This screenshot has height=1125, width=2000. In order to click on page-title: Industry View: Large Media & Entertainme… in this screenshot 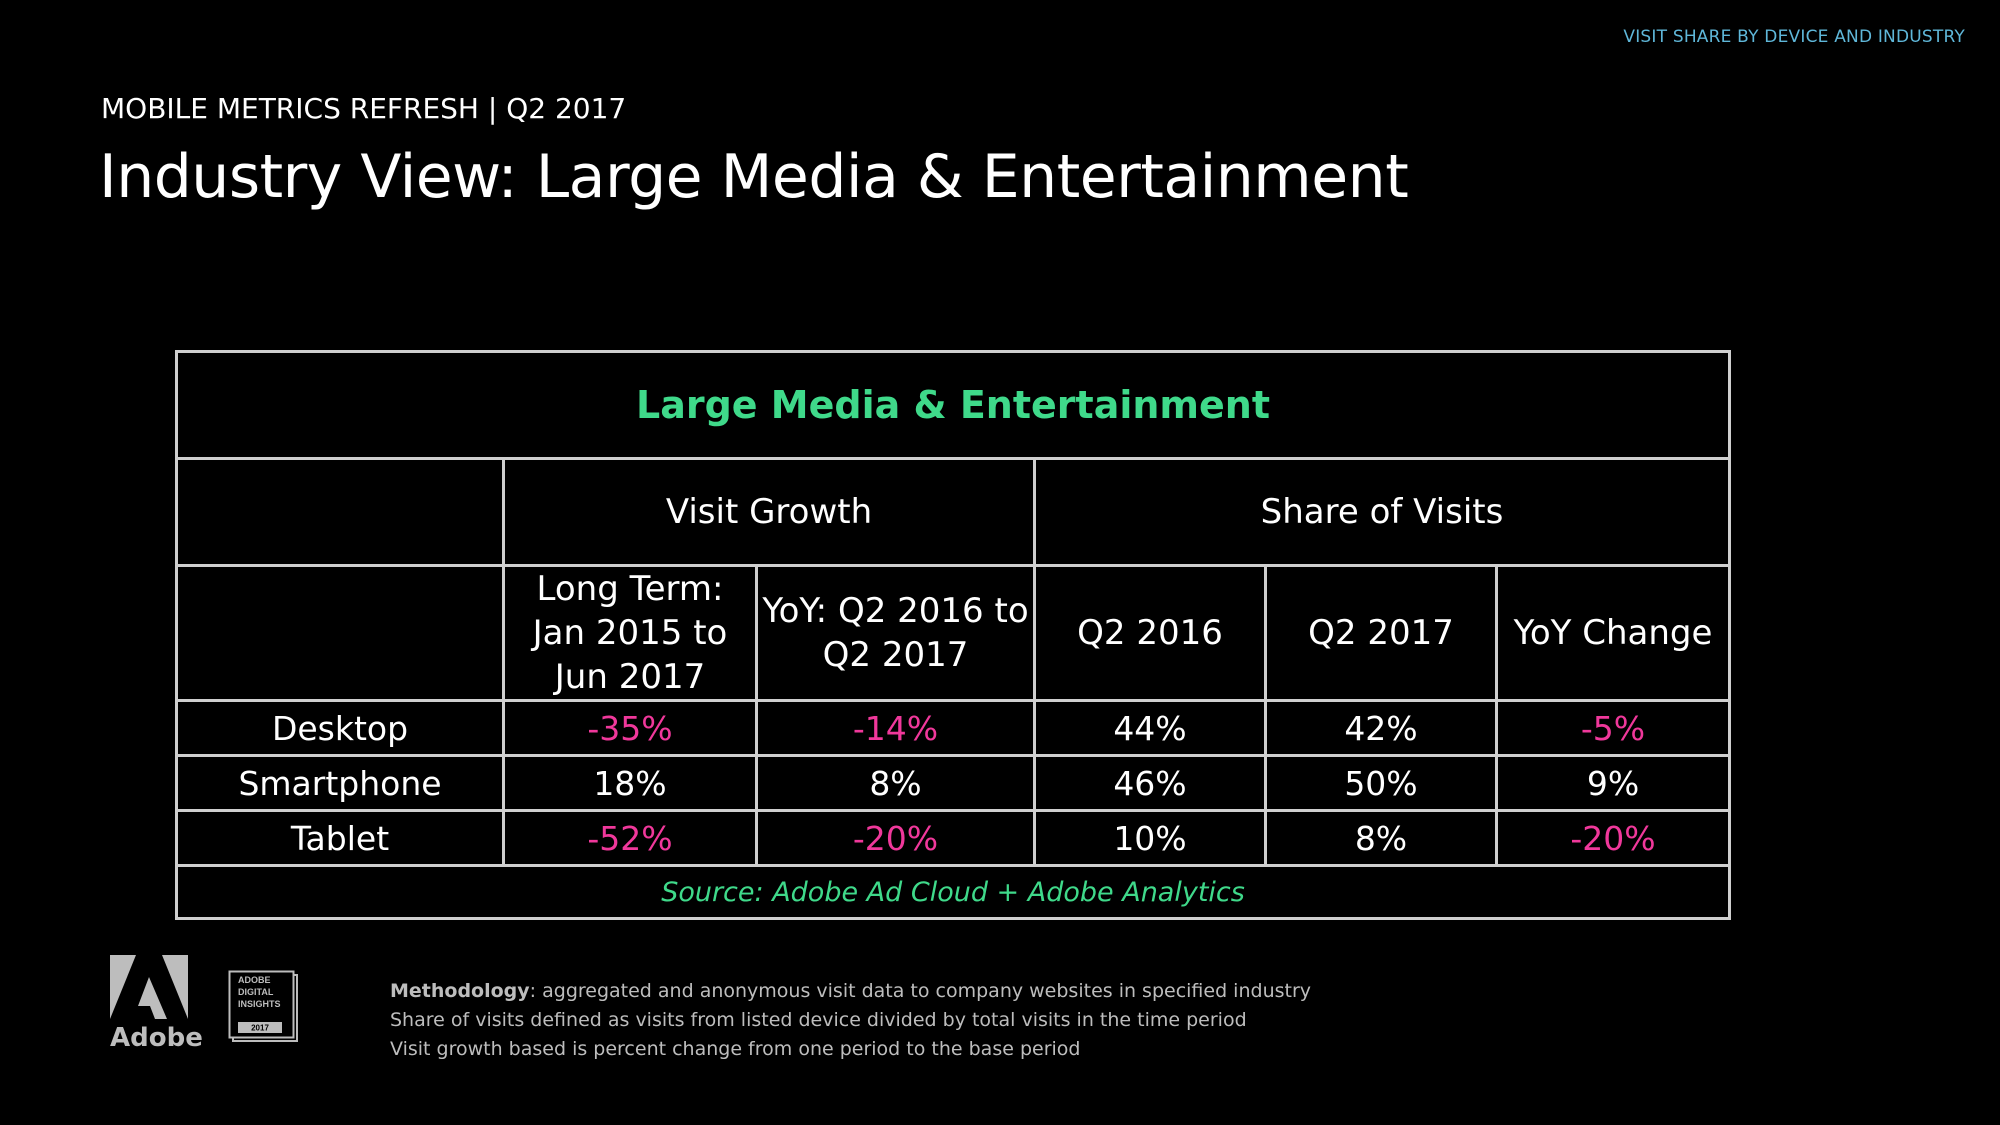, I will do `click(754, 177)`.